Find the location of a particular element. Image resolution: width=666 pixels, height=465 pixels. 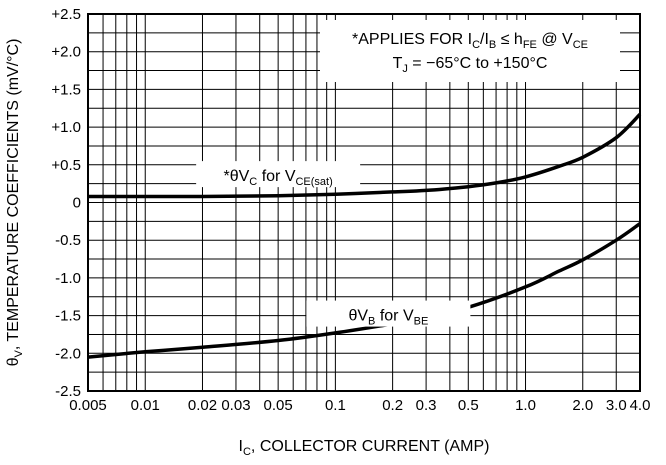

y-axis-title-main: θ is located at coordinates (13, 361).